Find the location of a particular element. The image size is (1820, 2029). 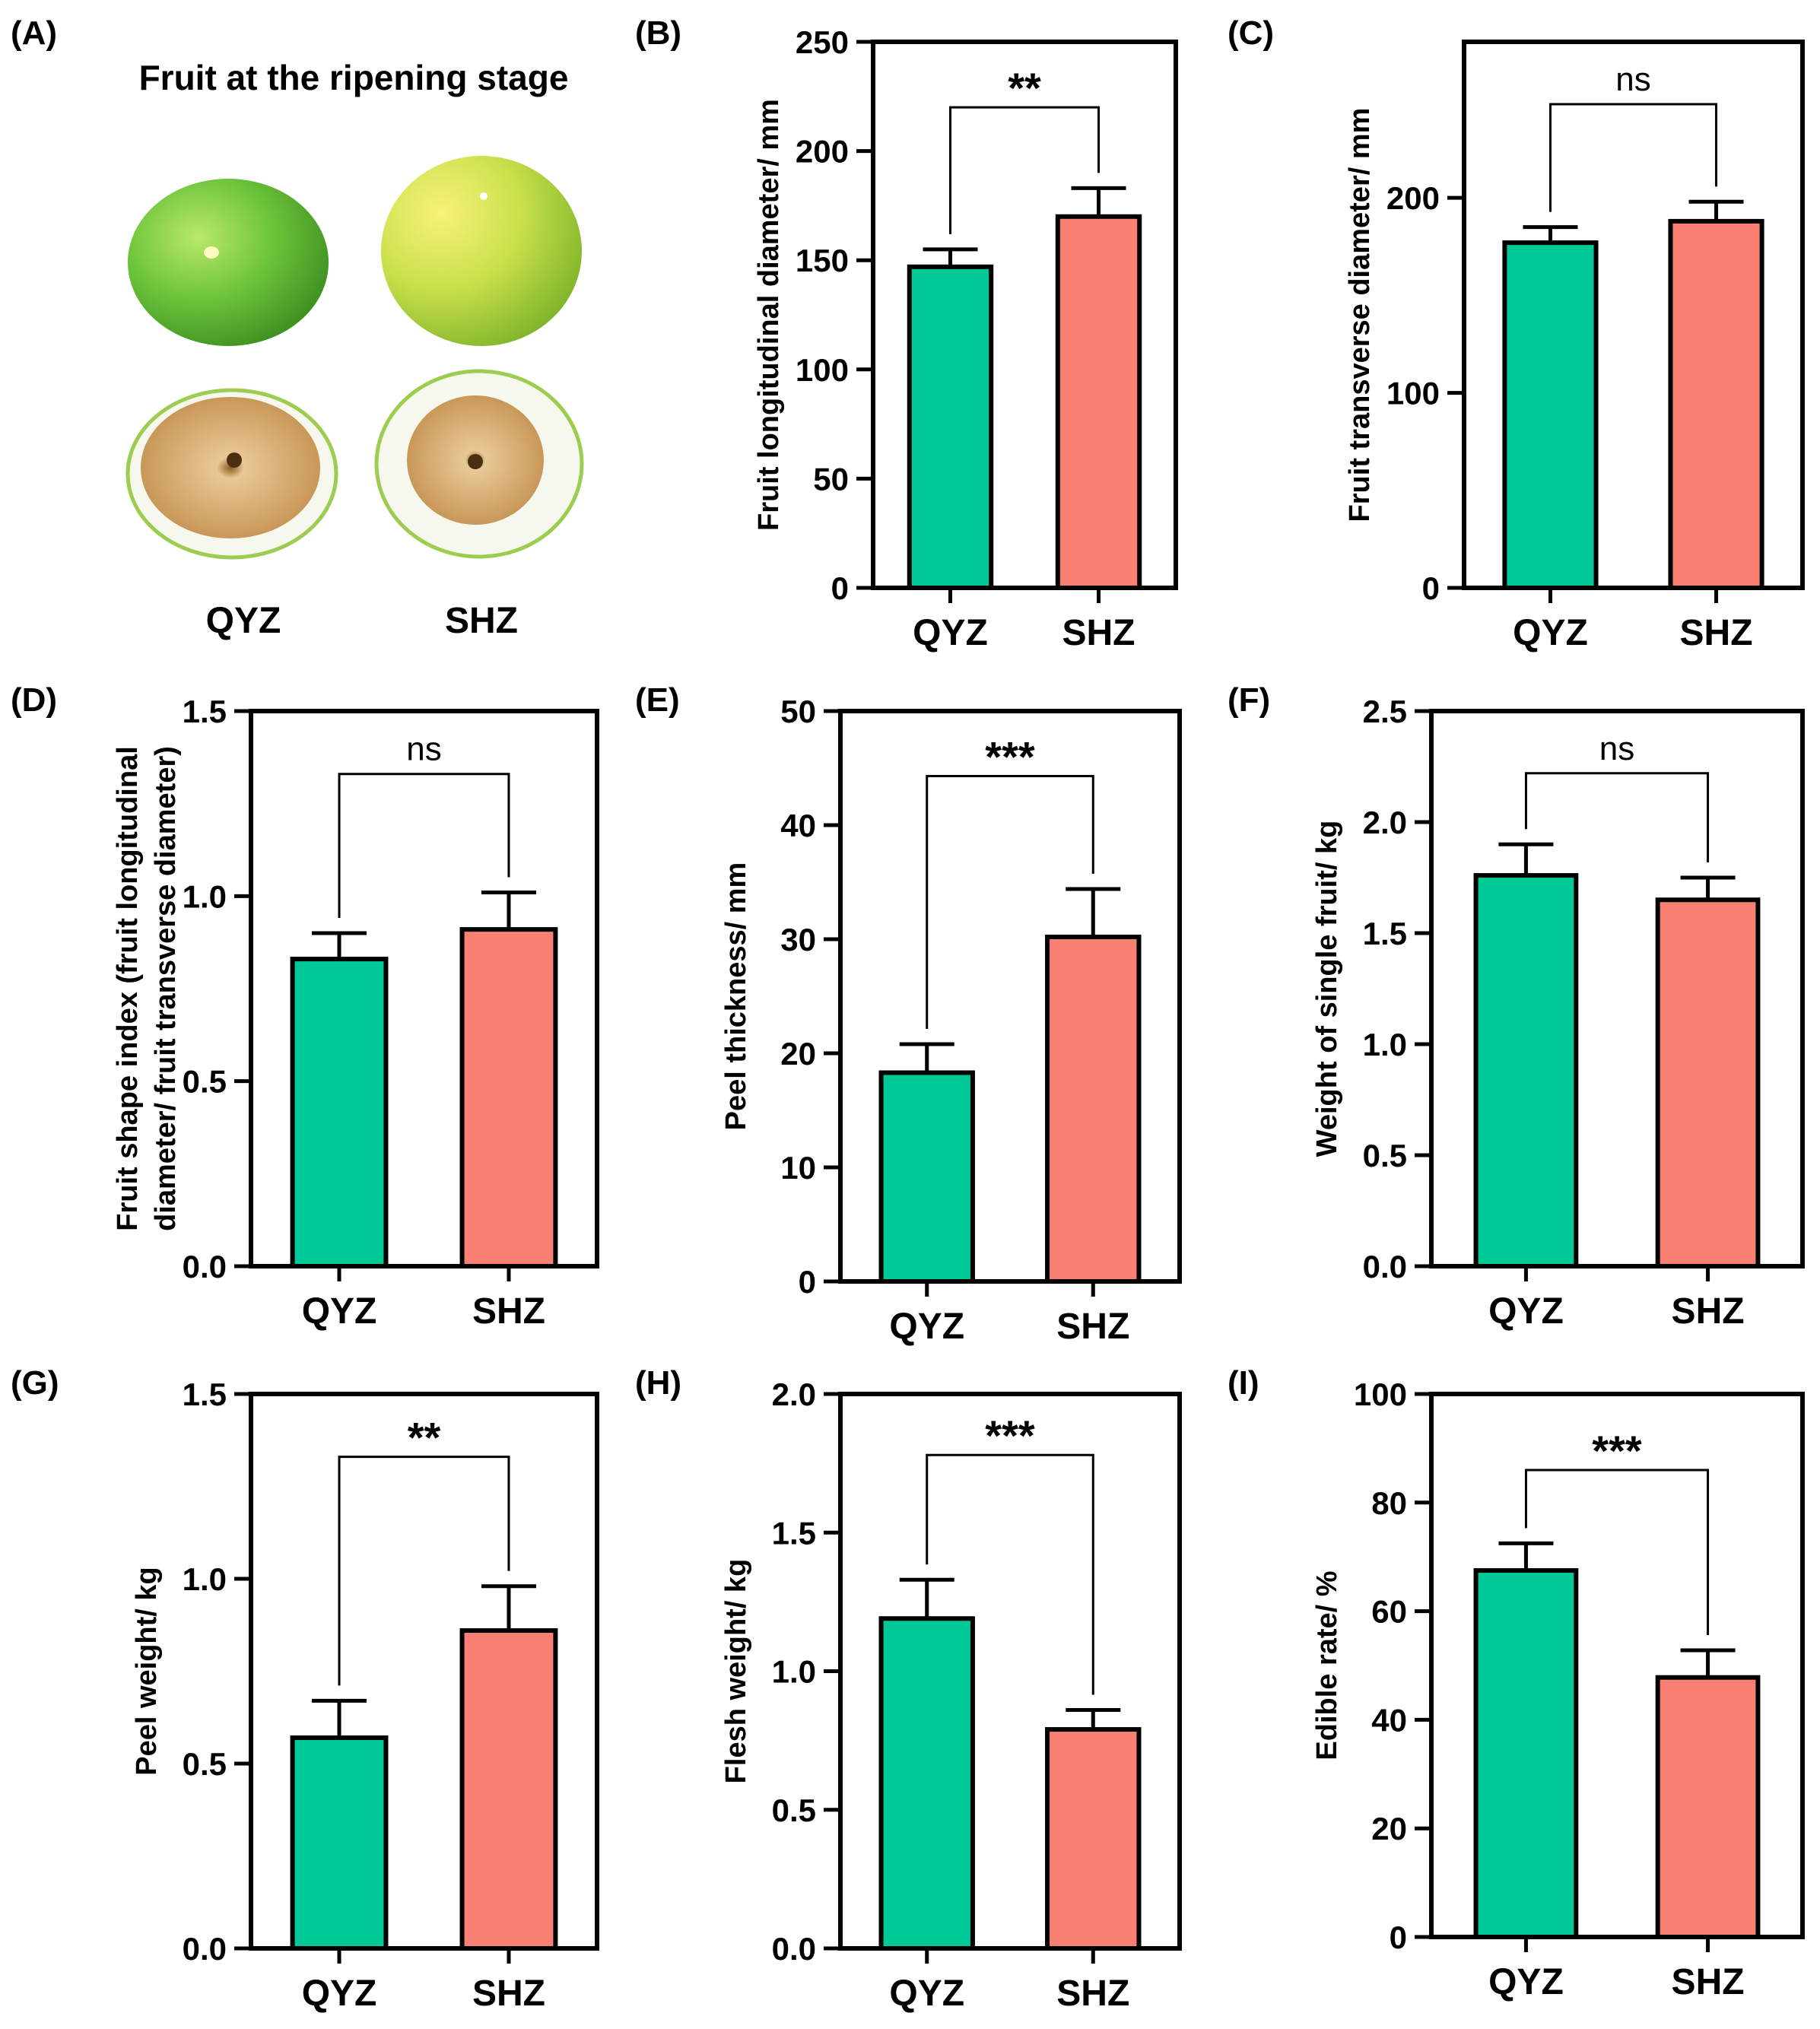

panel-e-letter: (E) is located at coordinates (657, 700).